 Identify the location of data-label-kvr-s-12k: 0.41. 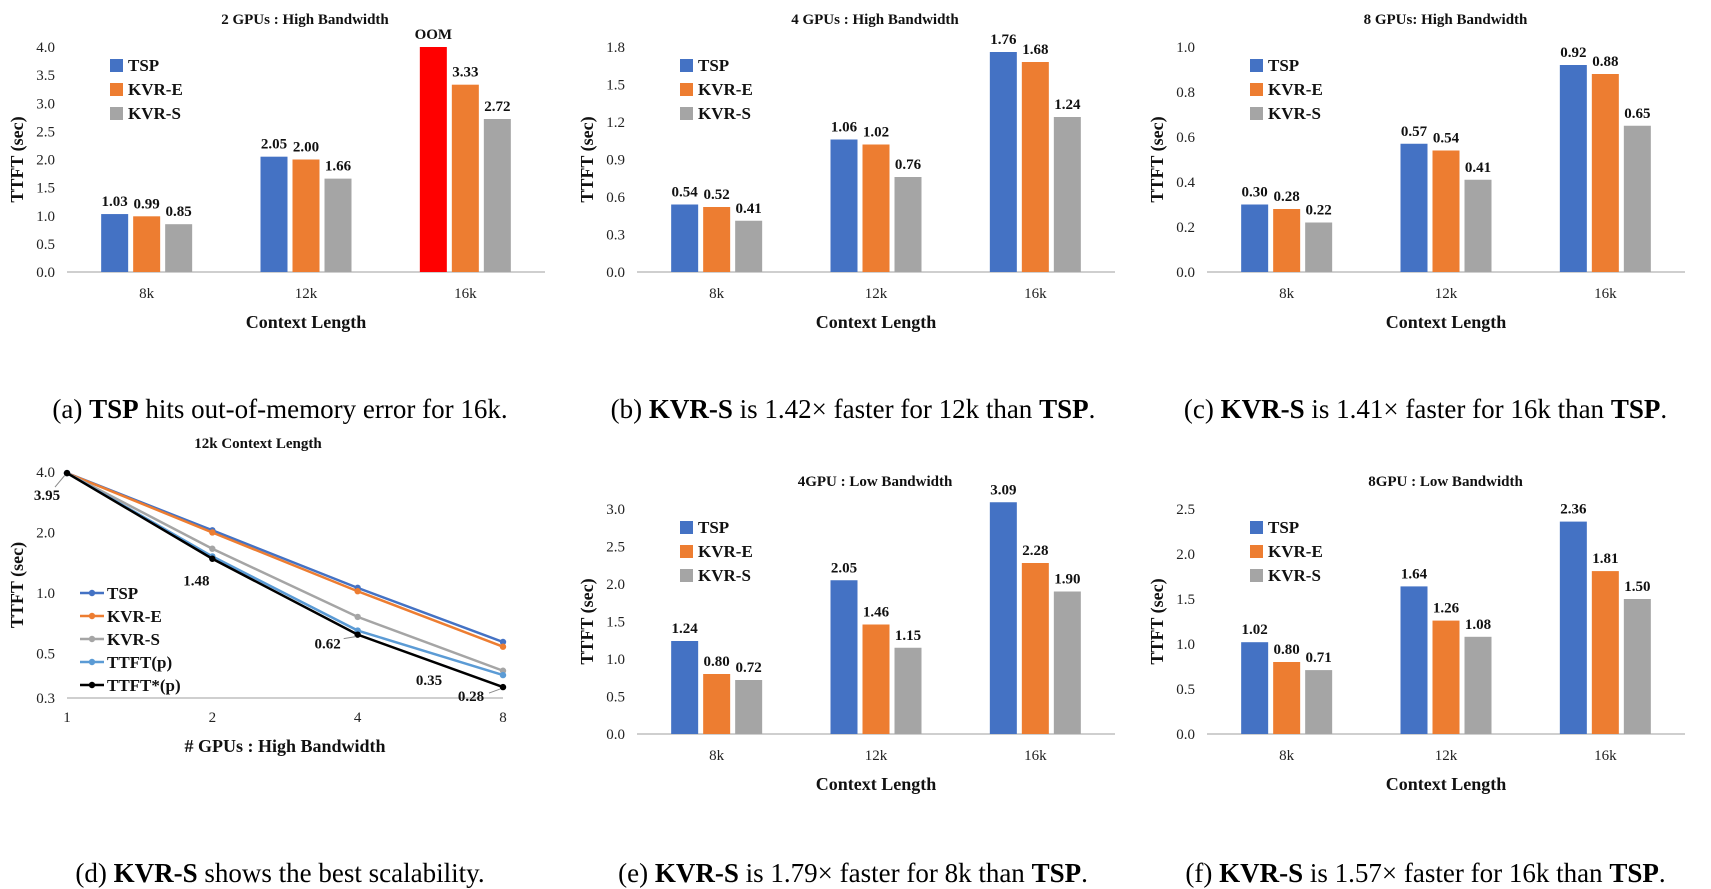
(1478, 168).